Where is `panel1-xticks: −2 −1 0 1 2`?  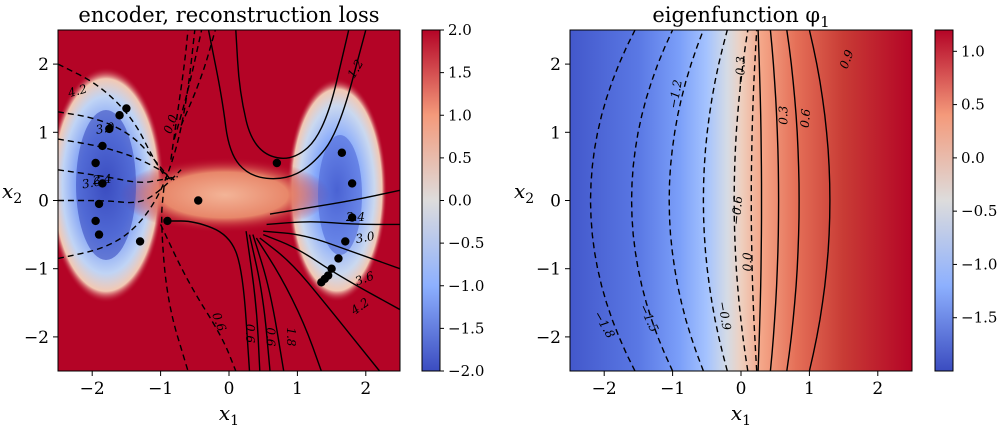 panel1-xticks: −2 −1 0 1 2 is located at coordinates (225, 385).